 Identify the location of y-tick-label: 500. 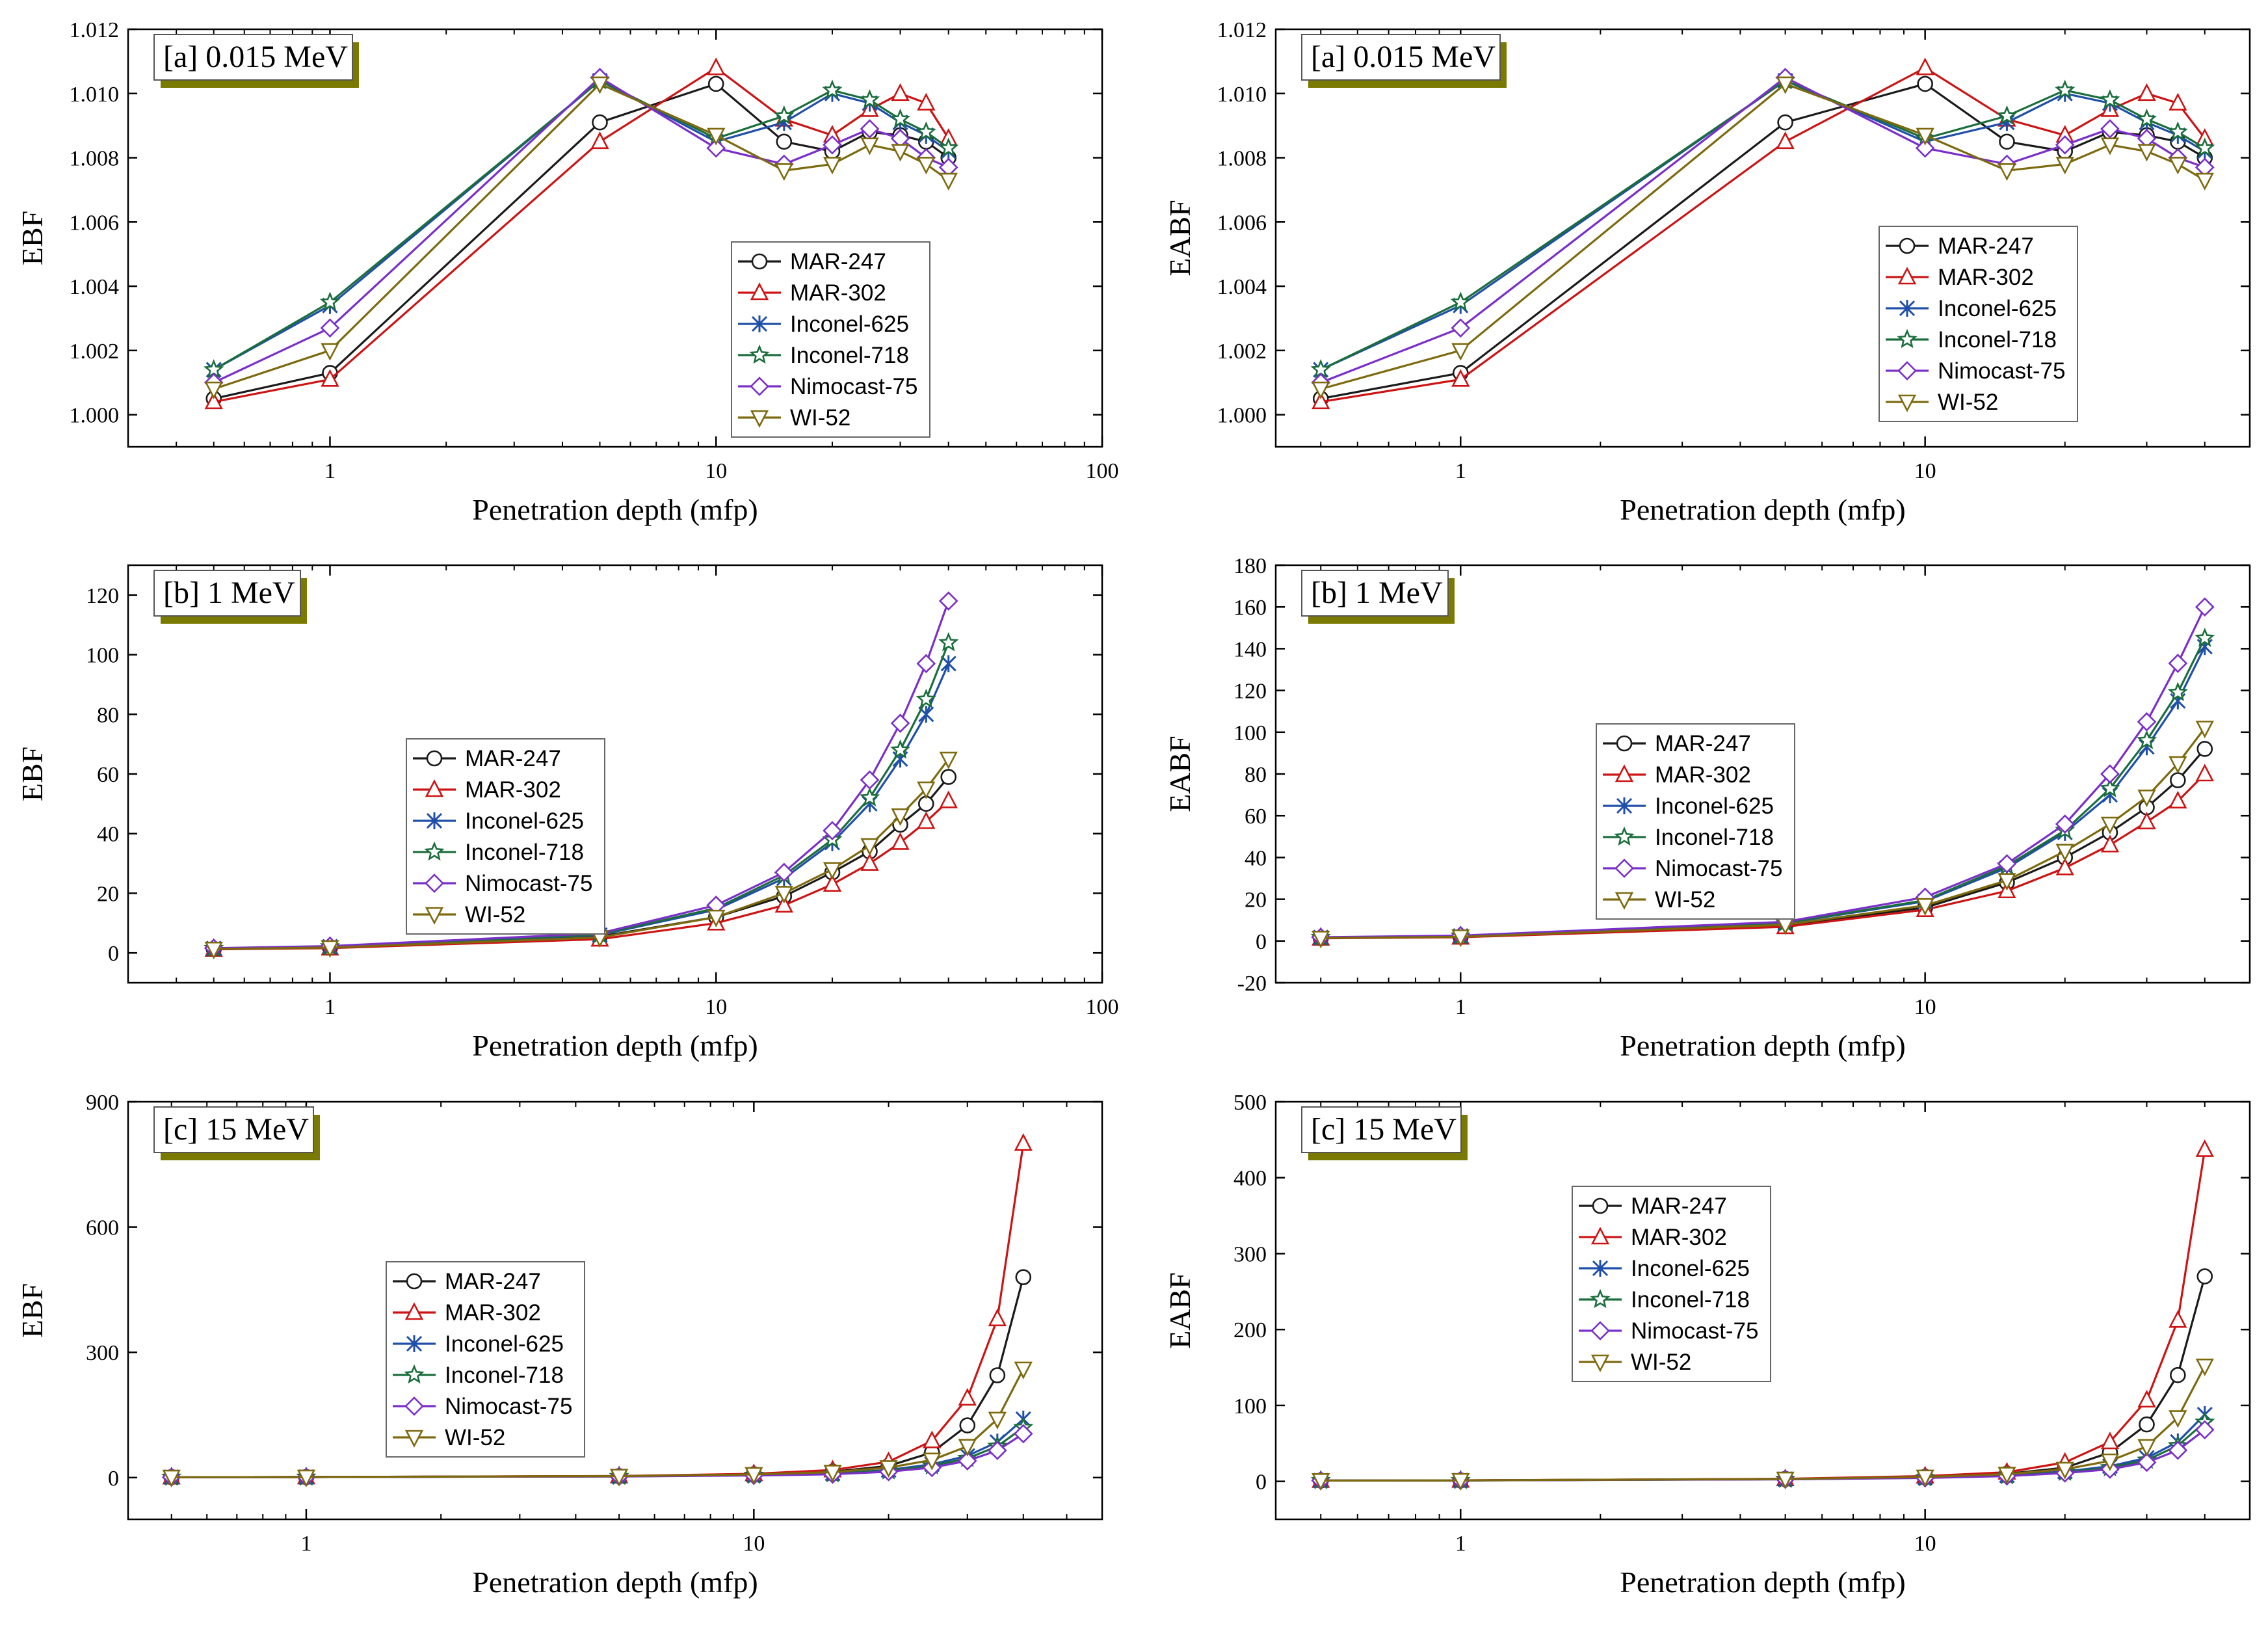
(1250, 1103).